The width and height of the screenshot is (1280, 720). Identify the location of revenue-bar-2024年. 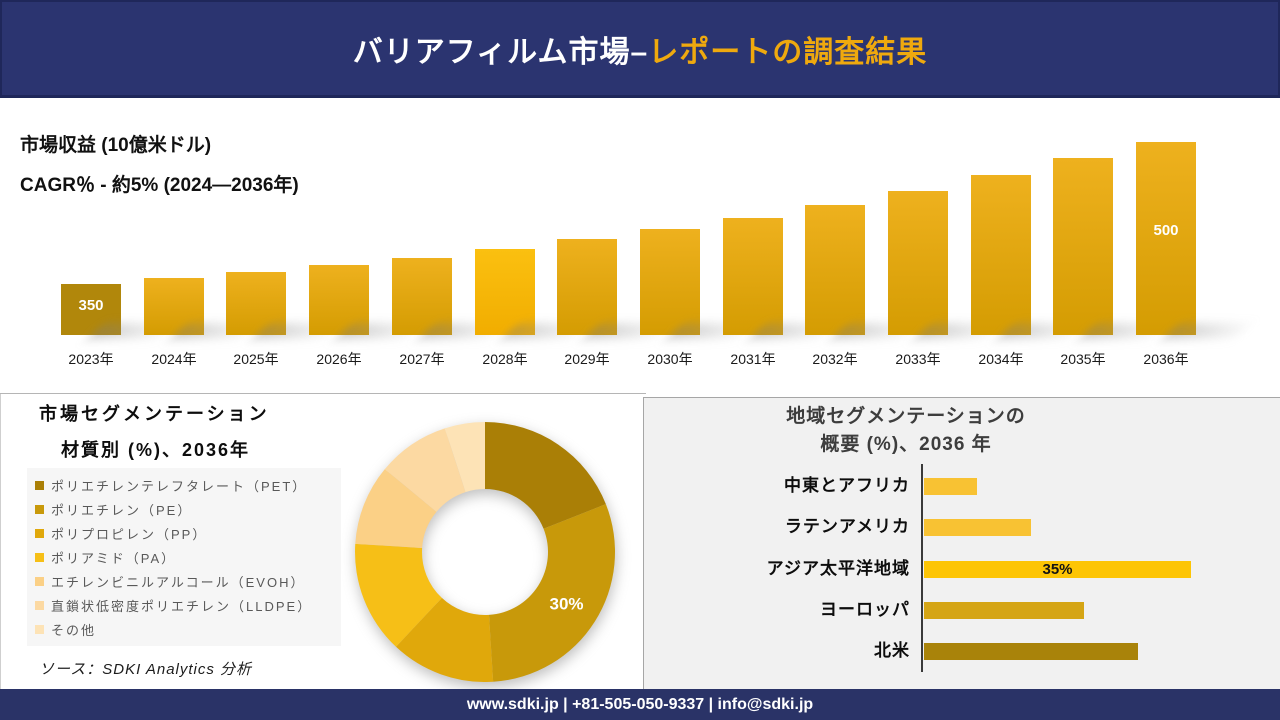
(174, 306).